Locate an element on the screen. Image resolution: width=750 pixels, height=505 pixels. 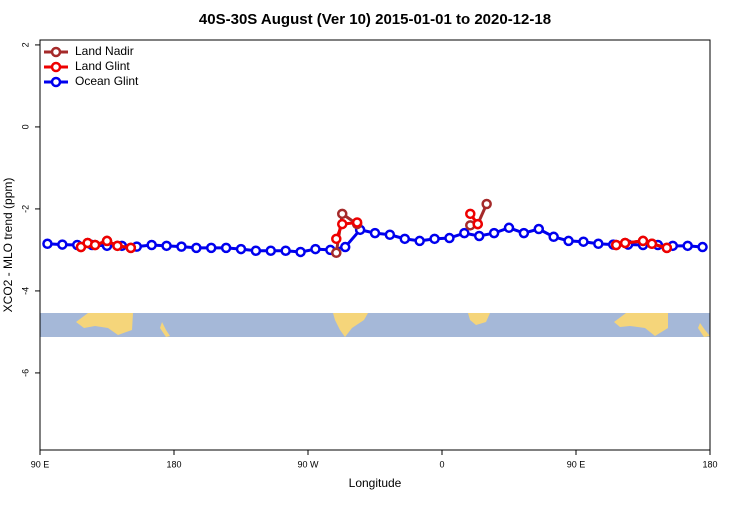
legend-label: Land Nadir is located at coordinates (104, 51).